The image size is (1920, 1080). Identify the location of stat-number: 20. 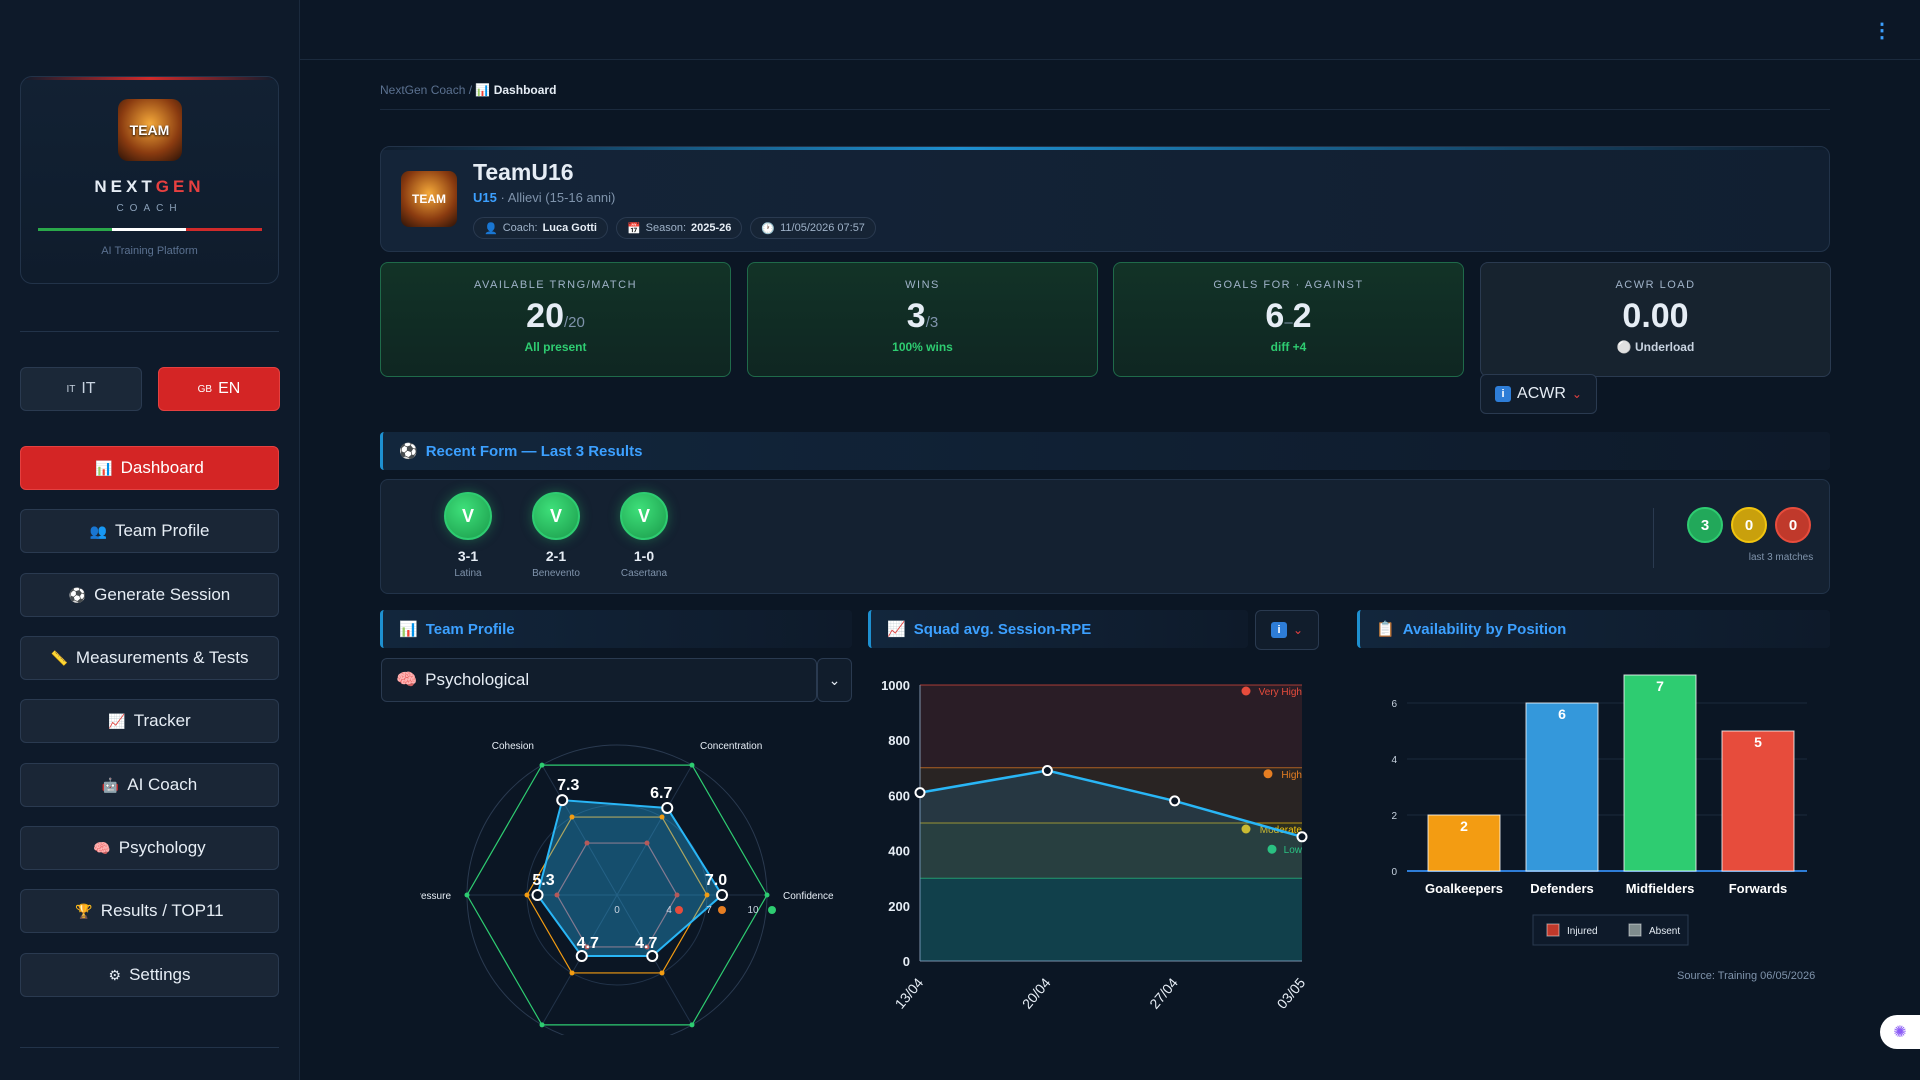
(545, 316).